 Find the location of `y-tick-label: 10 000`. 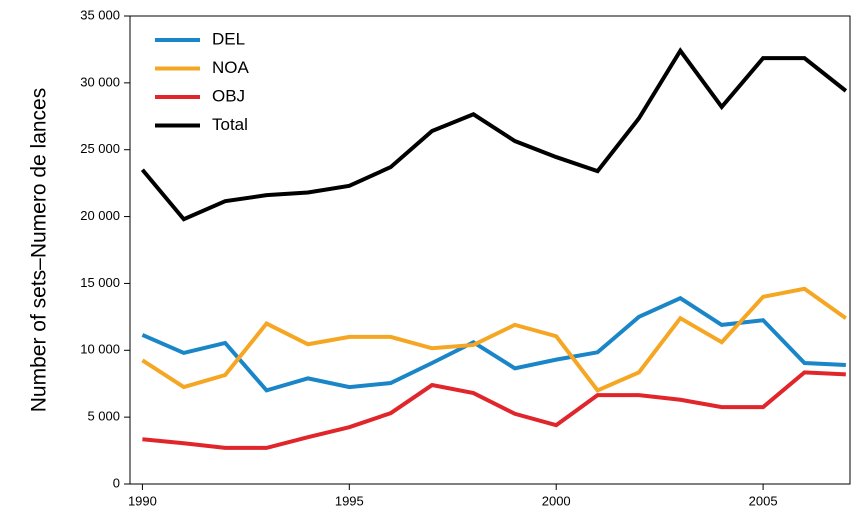

y-tick-label: 10 000 is located at coordinates (100, 349).